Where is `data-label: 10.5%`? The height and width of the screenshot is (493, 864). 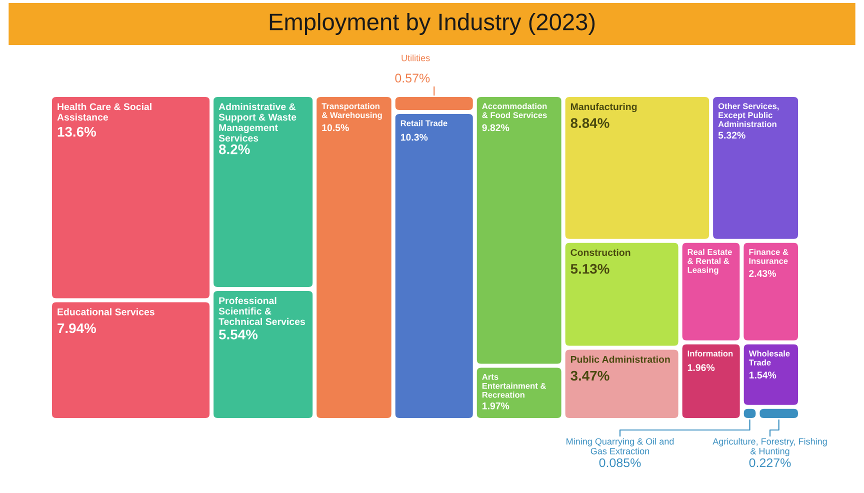
data-label: 10.5% is located at coordinates (335, 128).